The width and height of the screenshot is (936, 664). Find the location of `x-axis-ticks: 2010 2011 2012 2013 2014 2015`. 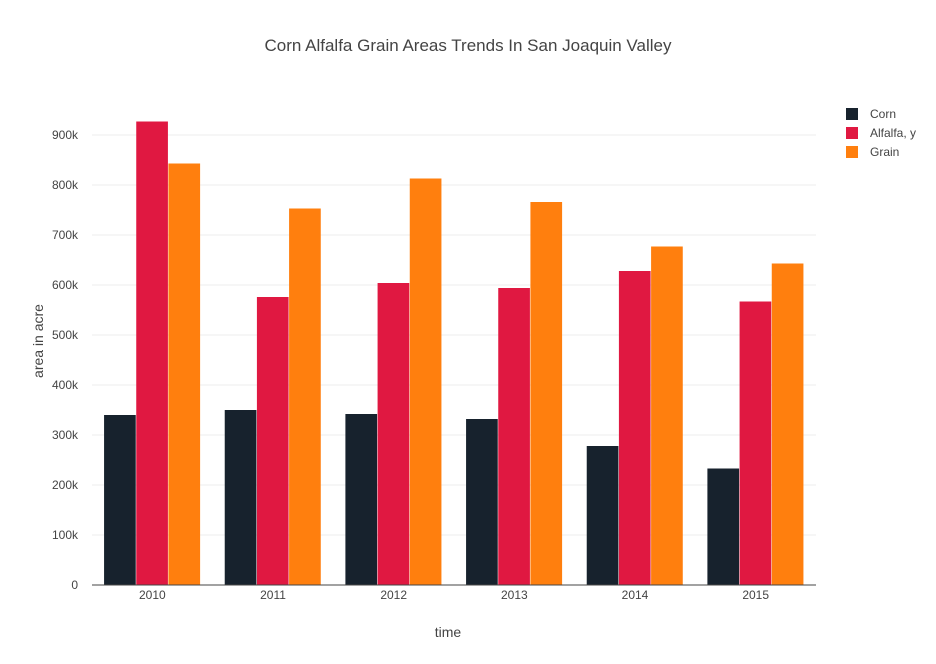

x-axis-ticks: 2010 2011 2012 2013 2014 2015 is located at coordinates (454, 595).